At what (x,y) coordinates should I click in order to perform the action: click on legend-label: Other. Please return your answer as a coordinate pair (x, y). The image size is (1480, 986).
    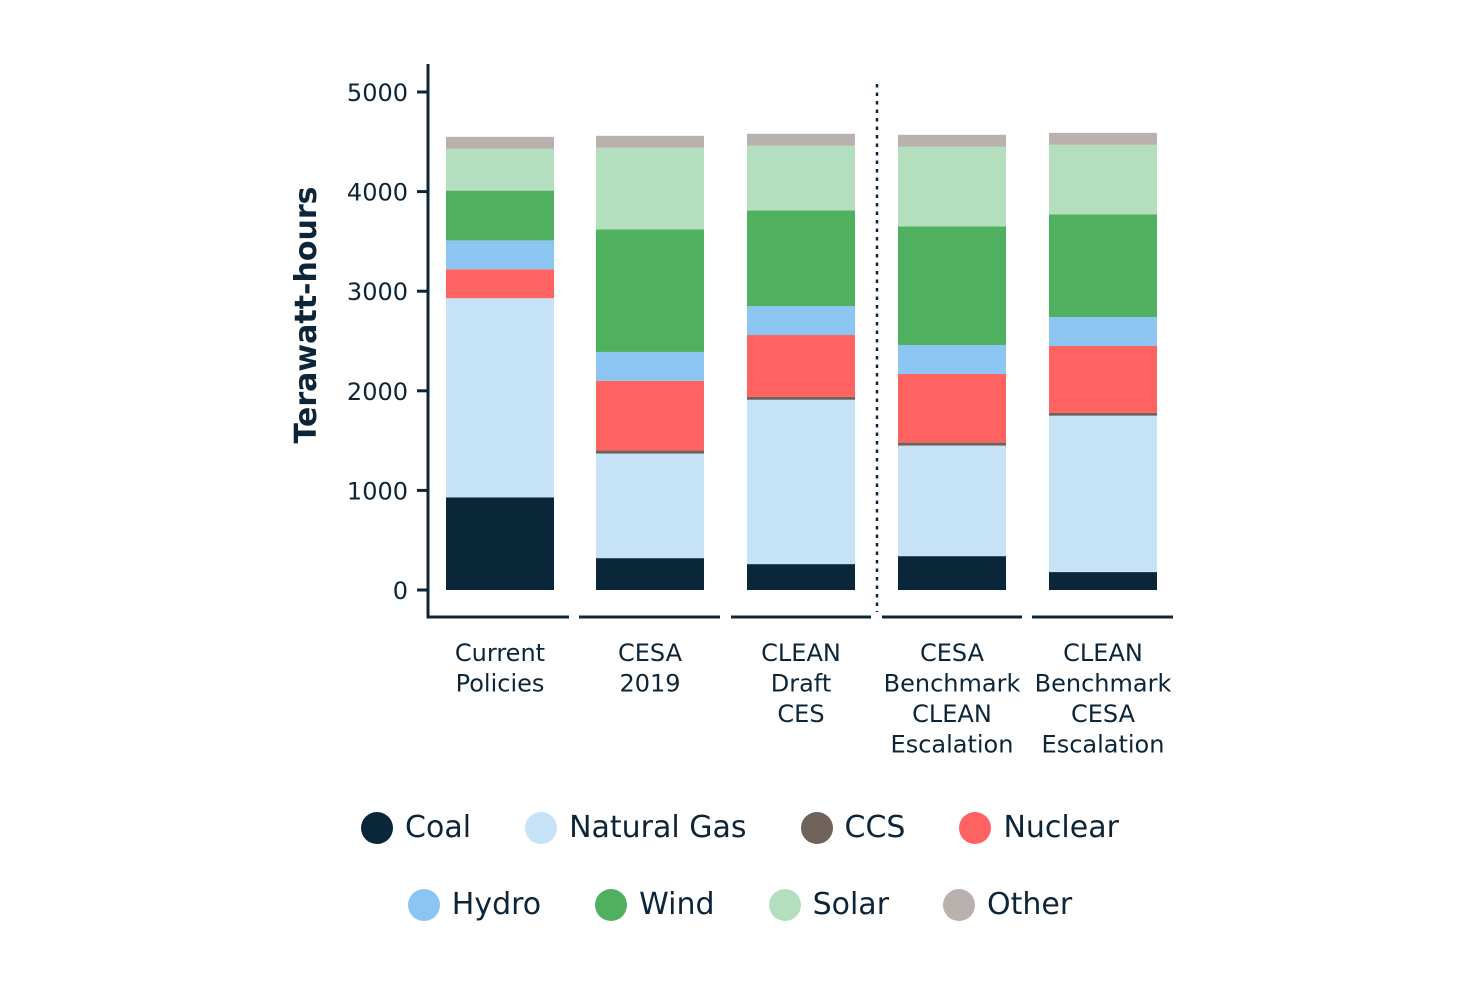
    Looking at the image, I should click on (1030, 904).